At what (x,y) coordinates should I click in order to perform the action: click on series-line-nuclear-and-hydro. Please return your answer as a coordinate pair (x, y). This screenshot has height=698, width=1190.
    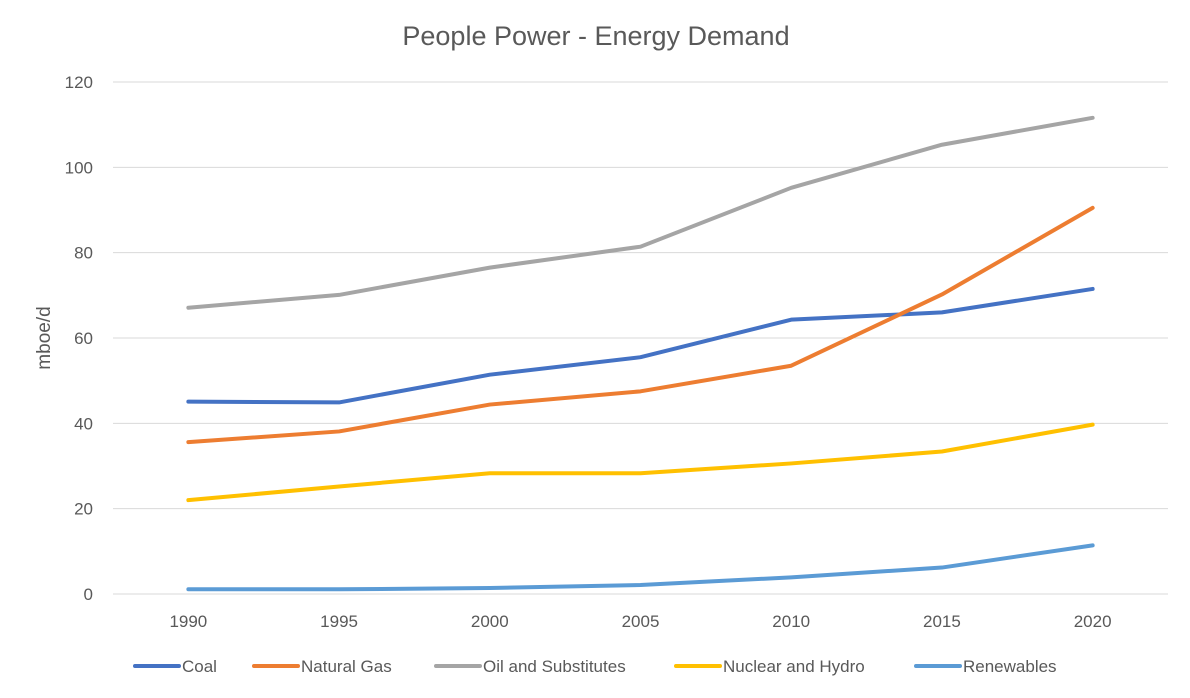
    Looking at the image, I should click on (640, 462).